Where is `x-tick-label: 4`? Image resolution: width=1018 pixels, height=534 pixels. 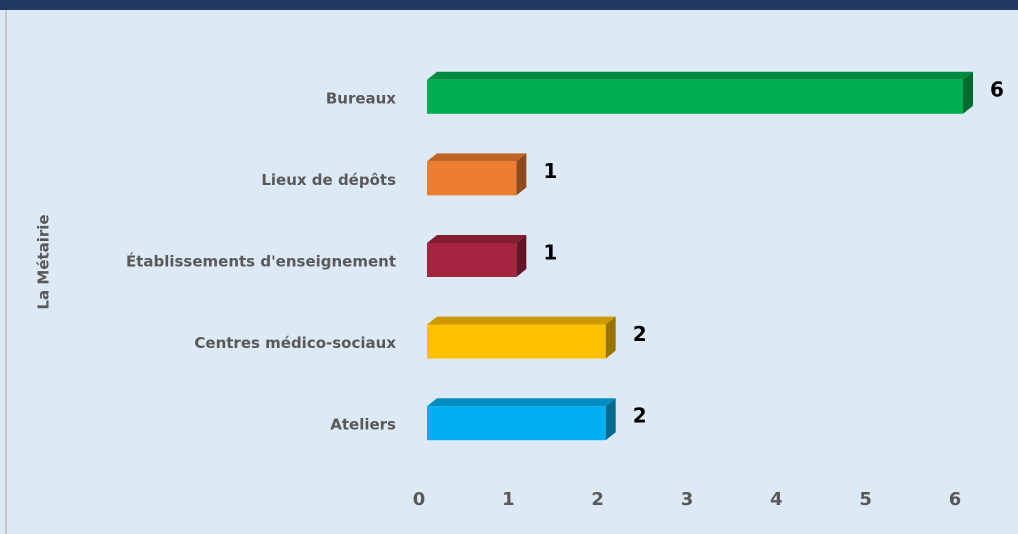
x-tick-label: 4 is located at coordinates (776, 499).